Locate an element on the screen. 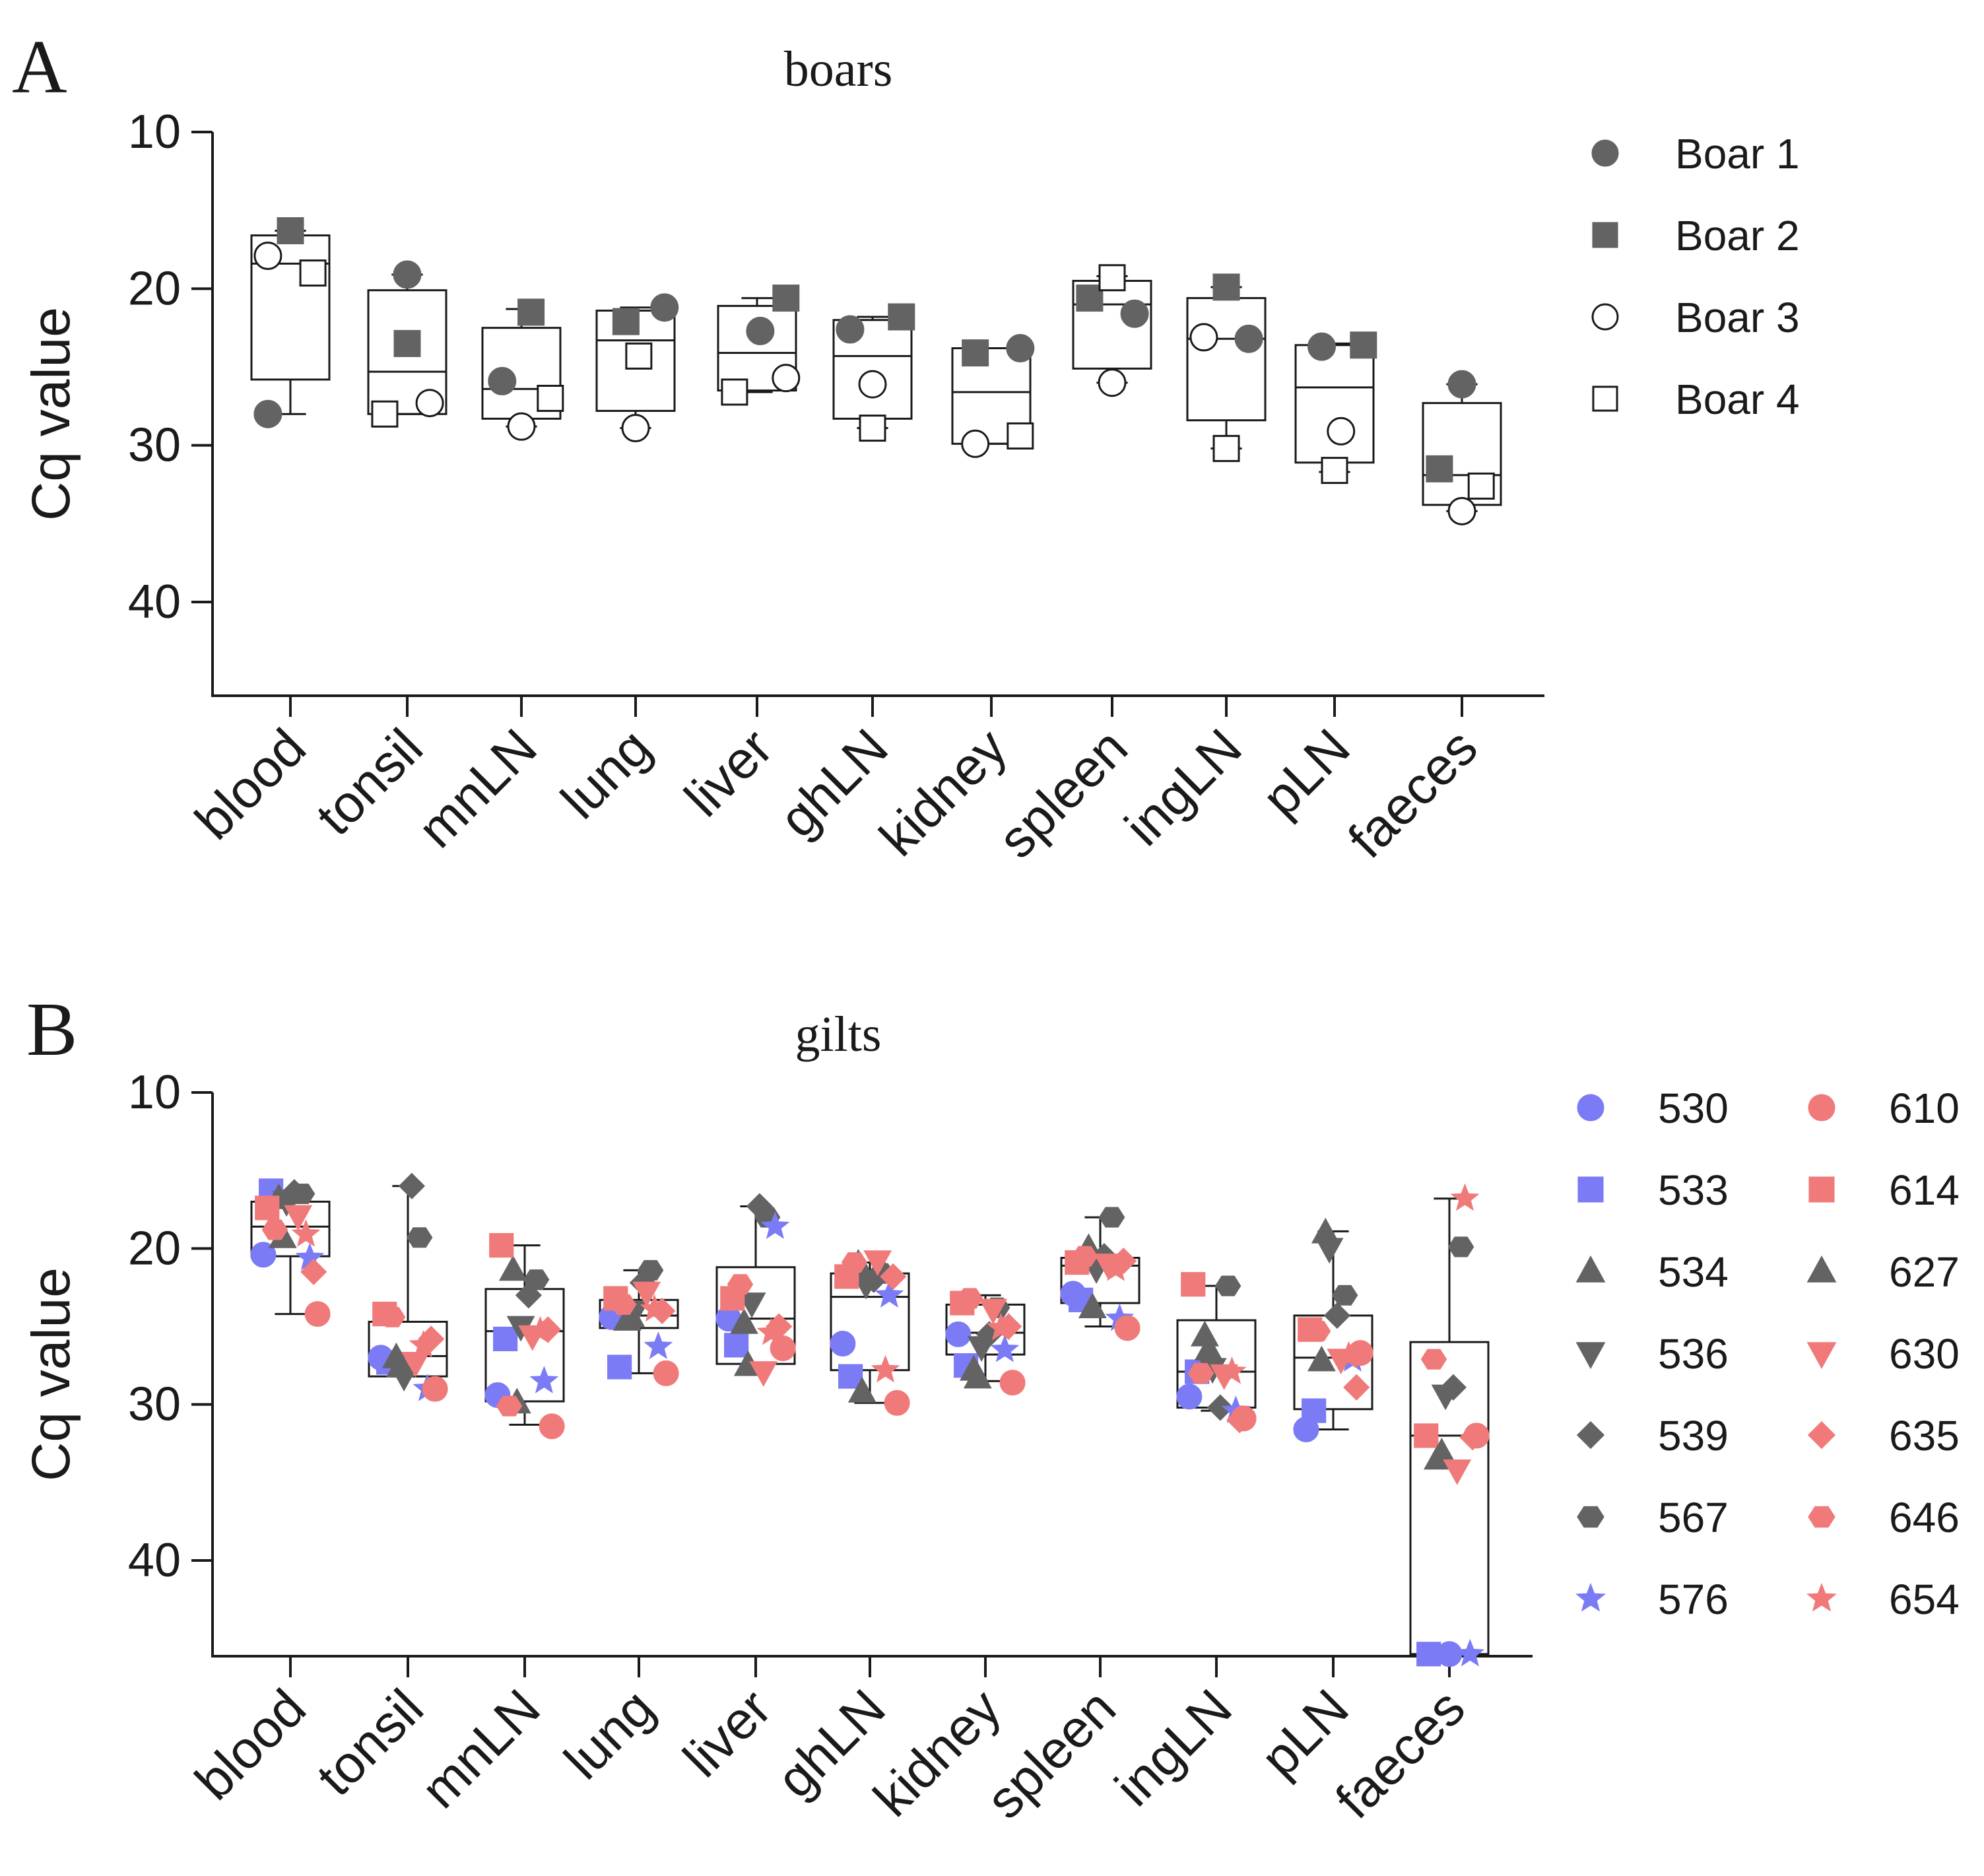 This screenshot has height=1876, width=1984. x-tick-label: faeces is located at coordinates (1412, 793).